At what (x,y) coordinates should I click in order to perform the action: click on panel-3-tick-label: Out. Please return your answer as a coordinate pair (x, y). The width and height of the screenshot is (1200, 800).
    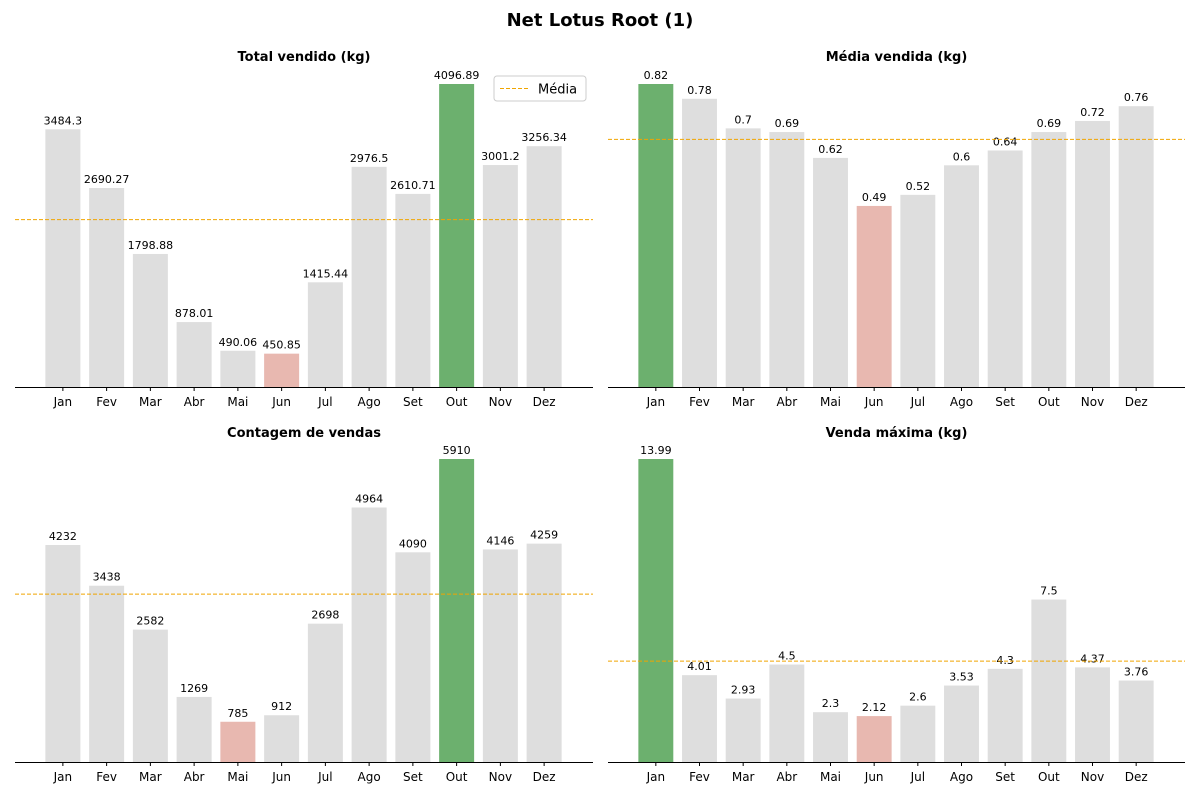
    Looking at the image, I should click on (457, 777).